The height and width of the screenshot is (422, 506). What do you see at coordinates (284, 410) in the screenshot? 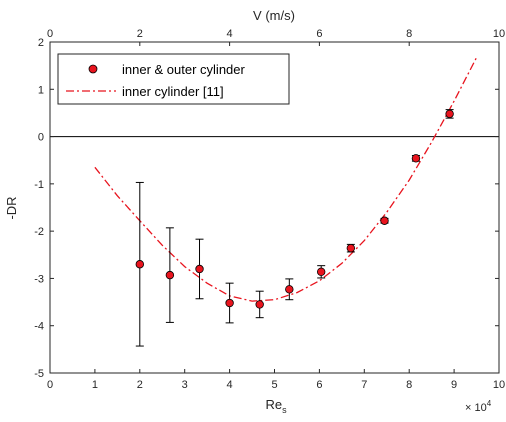
I see `x-axis-label-subscript: s` at bounding box center [284, 410].